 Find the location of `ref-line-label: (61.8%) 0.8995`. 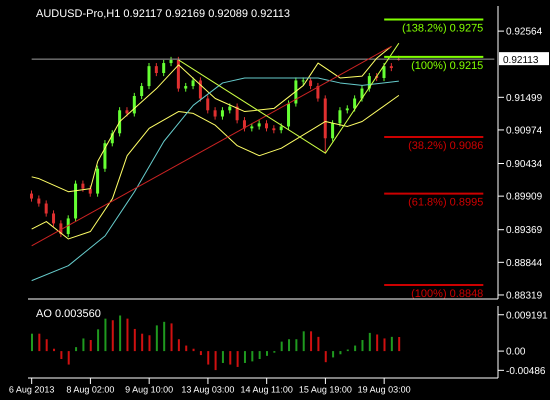

ref-line-label: (61.8%) 0.8995 is located at coordinates (446, 202).